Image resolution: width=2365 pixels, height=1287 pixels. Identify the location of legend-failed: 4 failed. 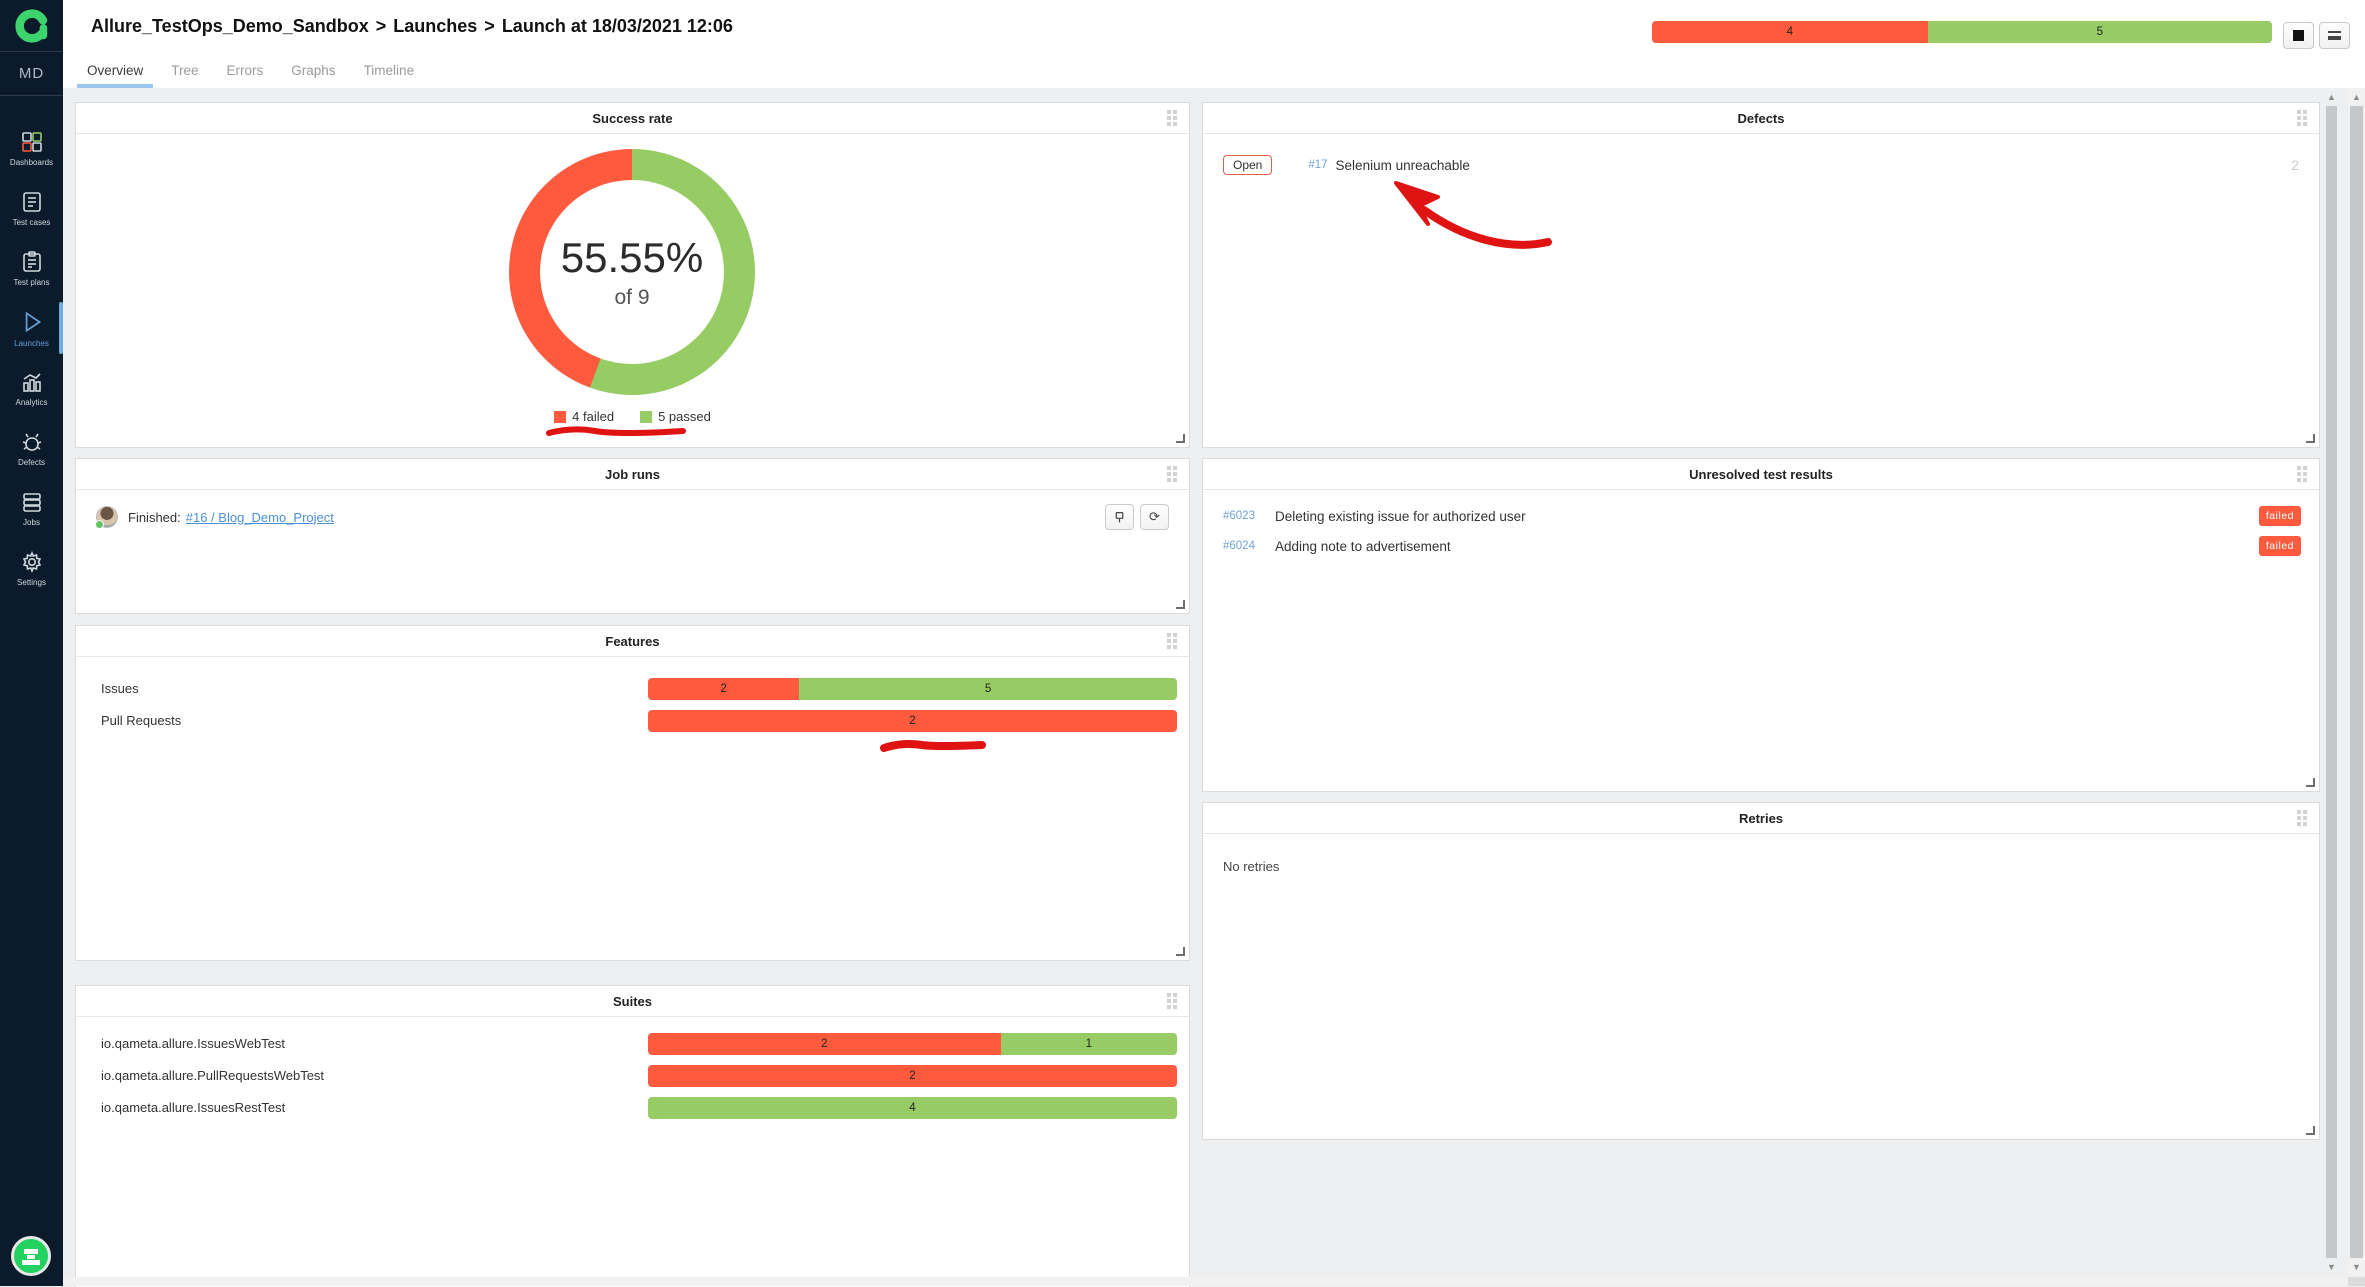
(584, 416).